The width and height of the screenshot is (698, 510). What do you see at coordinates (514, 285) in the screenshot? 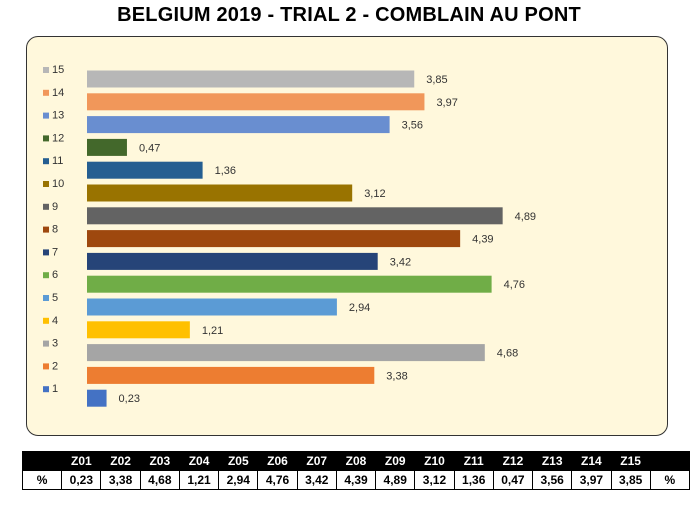
I see `value-label-6: 4,76` at bounding box center [514, 285].